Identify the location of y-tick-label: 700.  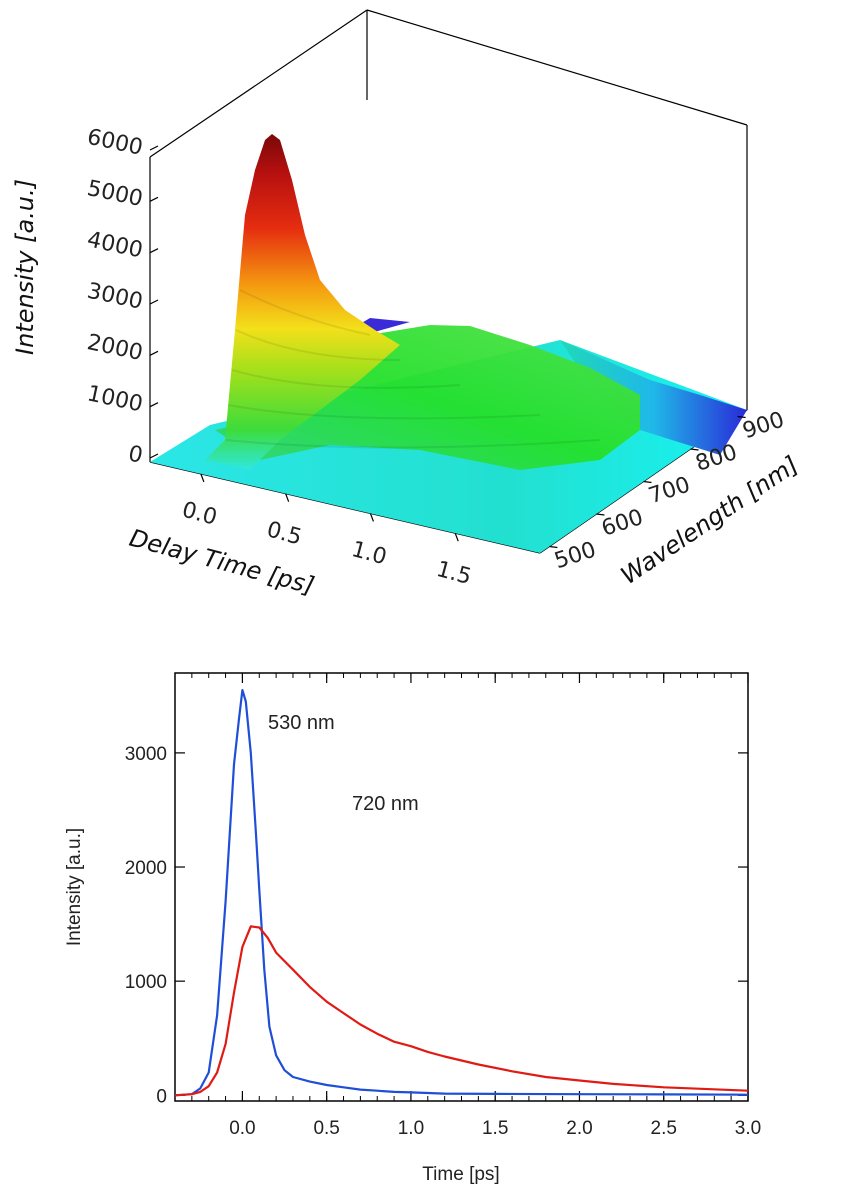
(670, 490).